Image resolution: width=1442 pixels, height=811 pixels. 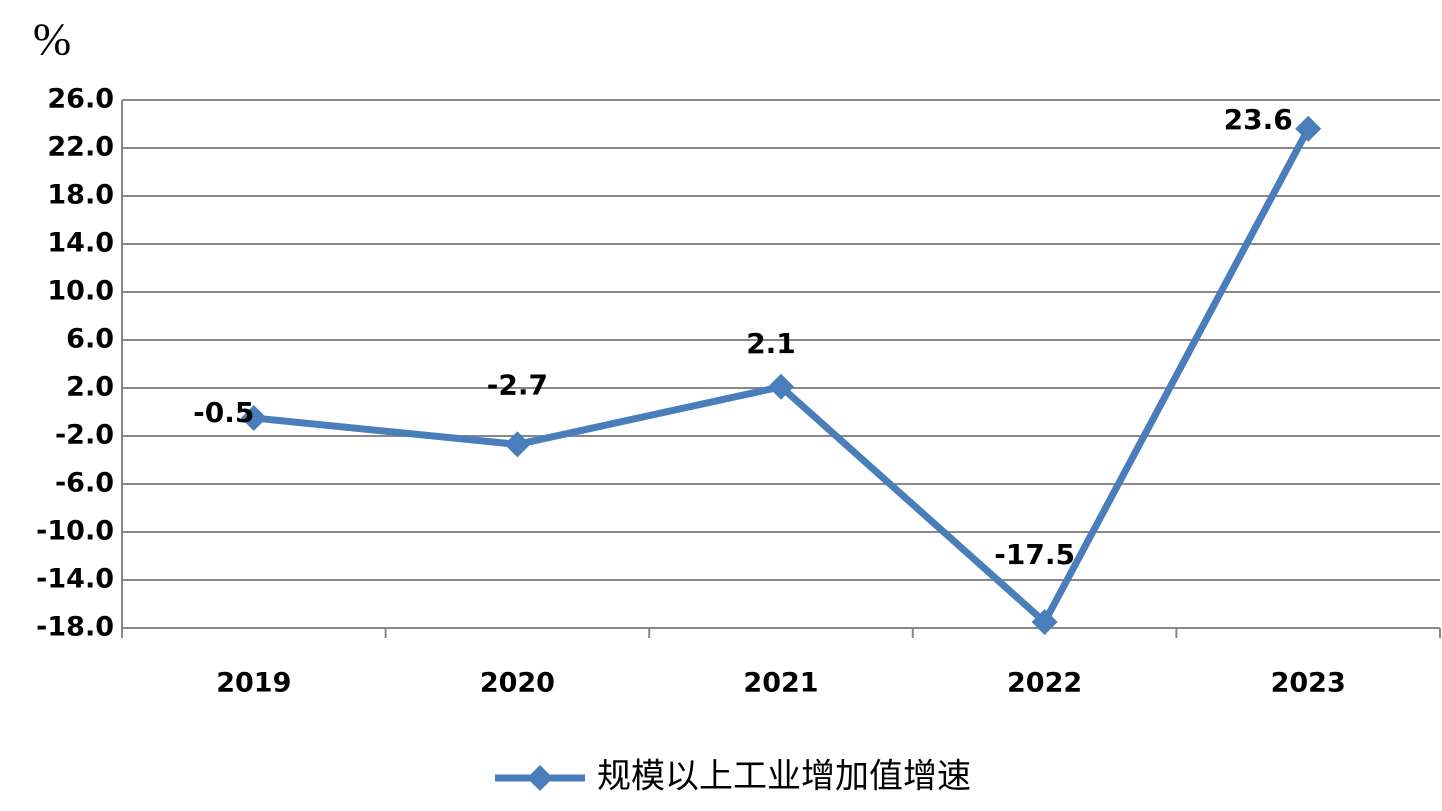 I want to click on y-tick-label: -2.0, so click(x=84, y=435).